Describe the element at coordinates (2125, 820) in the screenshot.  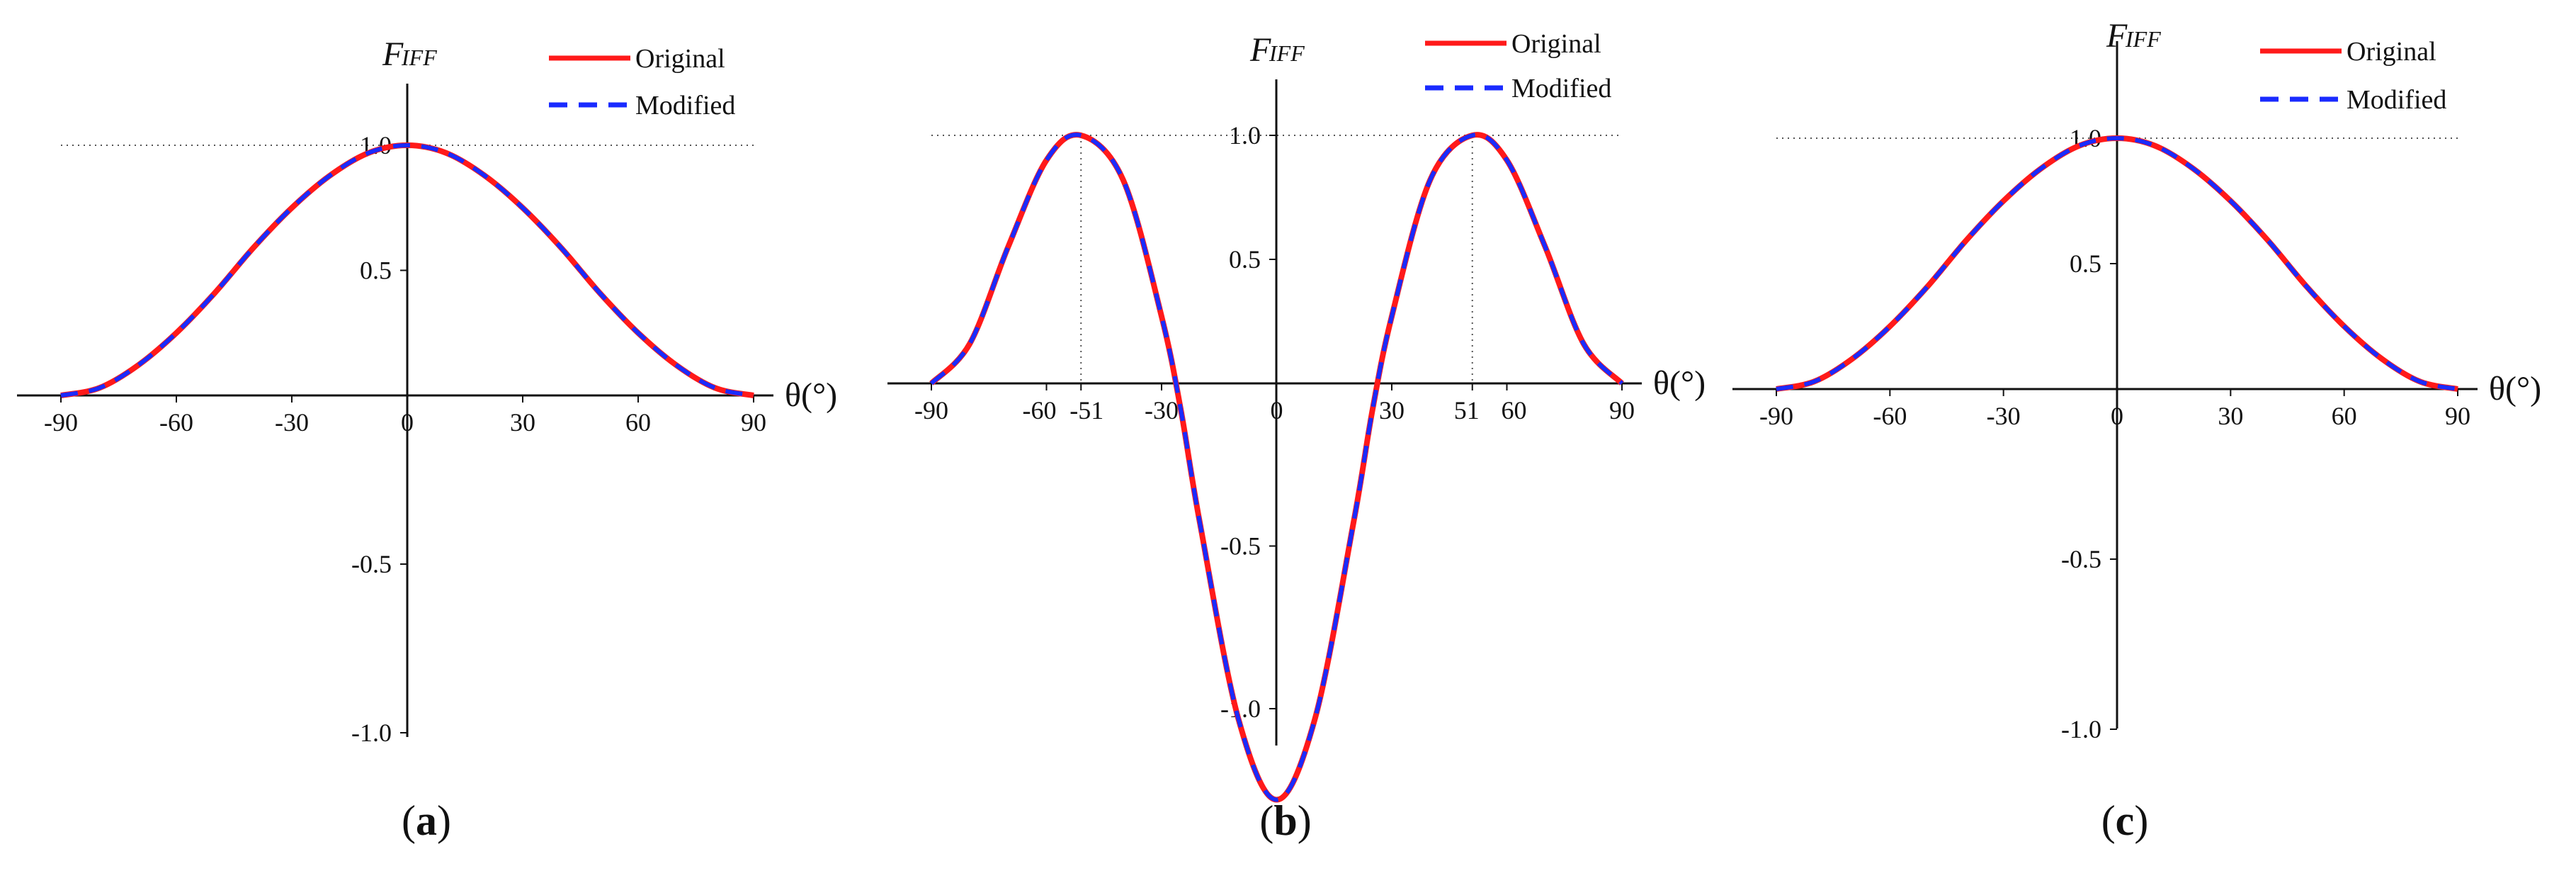
I see `panel-label: (c)` at that location.